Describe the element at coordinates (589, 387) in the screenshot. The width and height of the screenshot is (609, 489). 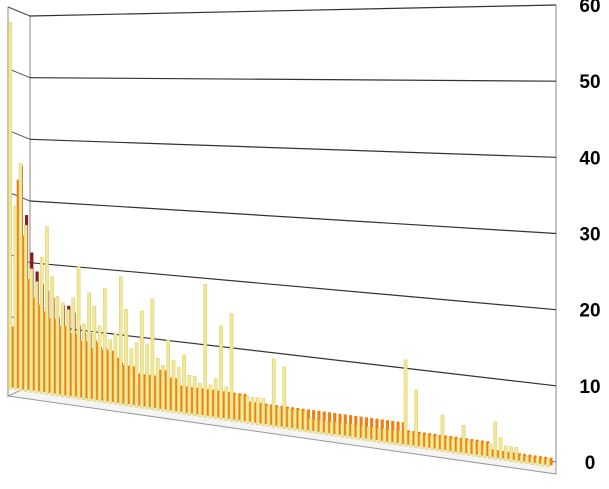
I see `y-tick-label: 10` at that location.